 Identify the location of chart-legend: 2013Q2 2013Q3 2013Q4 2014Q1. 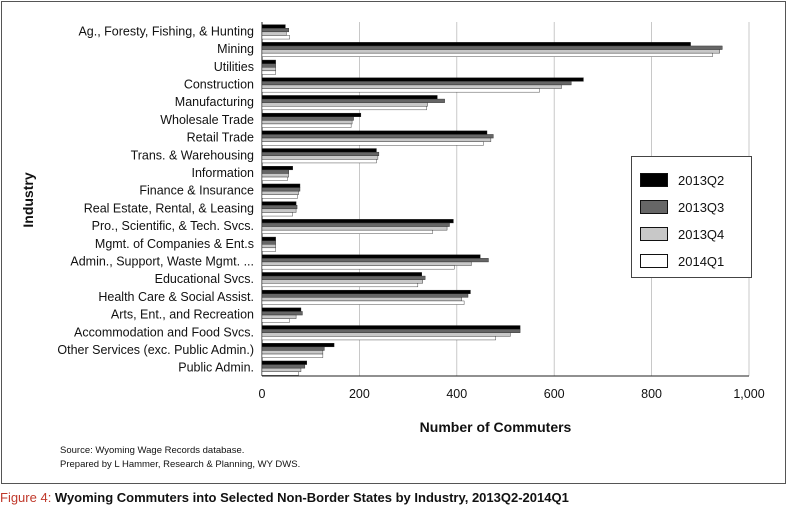
(691, 217).